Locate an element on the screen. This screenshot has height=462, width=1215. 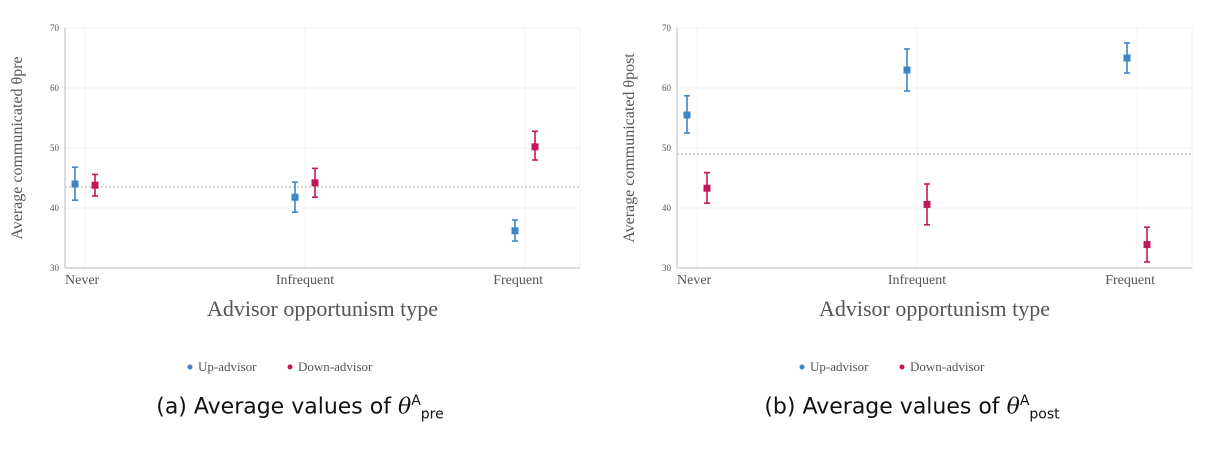
caption-a-prefix: (a) Average values of is located at coordinates (277, 407).